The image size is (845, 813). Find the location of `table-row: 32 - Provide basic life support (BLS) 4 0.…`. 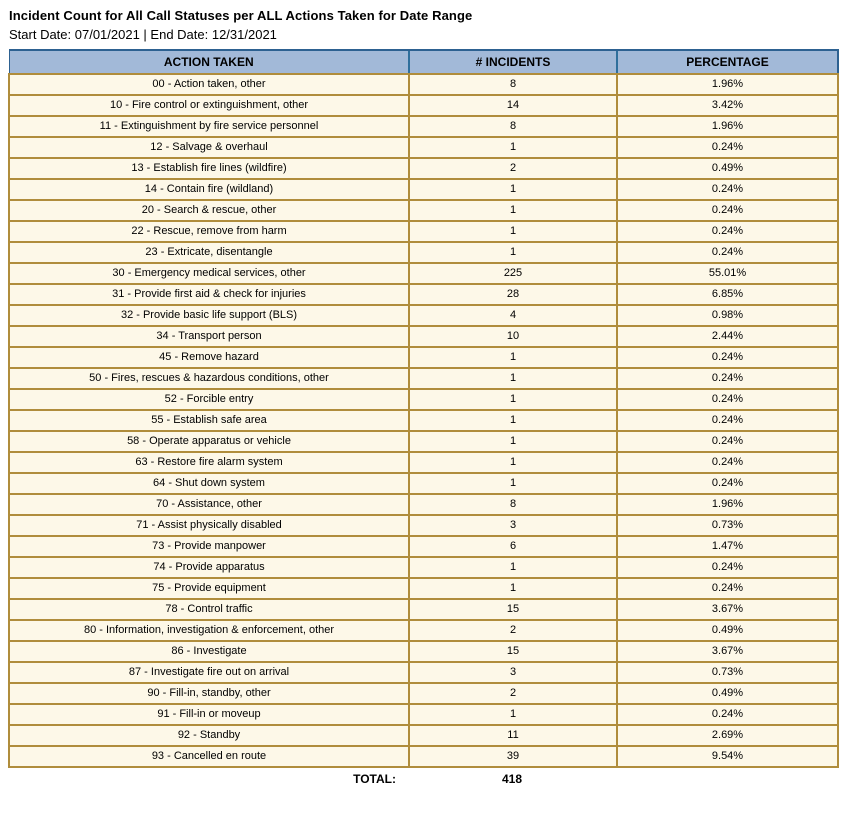

table-row: 32 - Provide basic life support (BLS) 4 0.… is located at coordinates (423, 315).